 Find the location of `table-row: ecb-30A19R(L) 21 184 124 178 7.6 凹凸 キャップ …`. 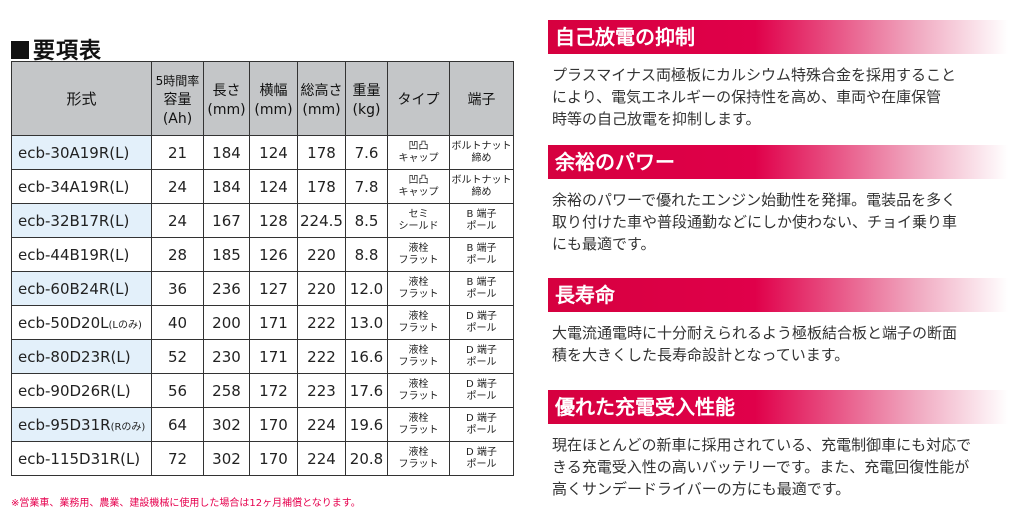

table-row: ecb-30A19R(L) 21 184 124 178 7.6 凹凸 キャップ … is located at coordinates (262, 152).